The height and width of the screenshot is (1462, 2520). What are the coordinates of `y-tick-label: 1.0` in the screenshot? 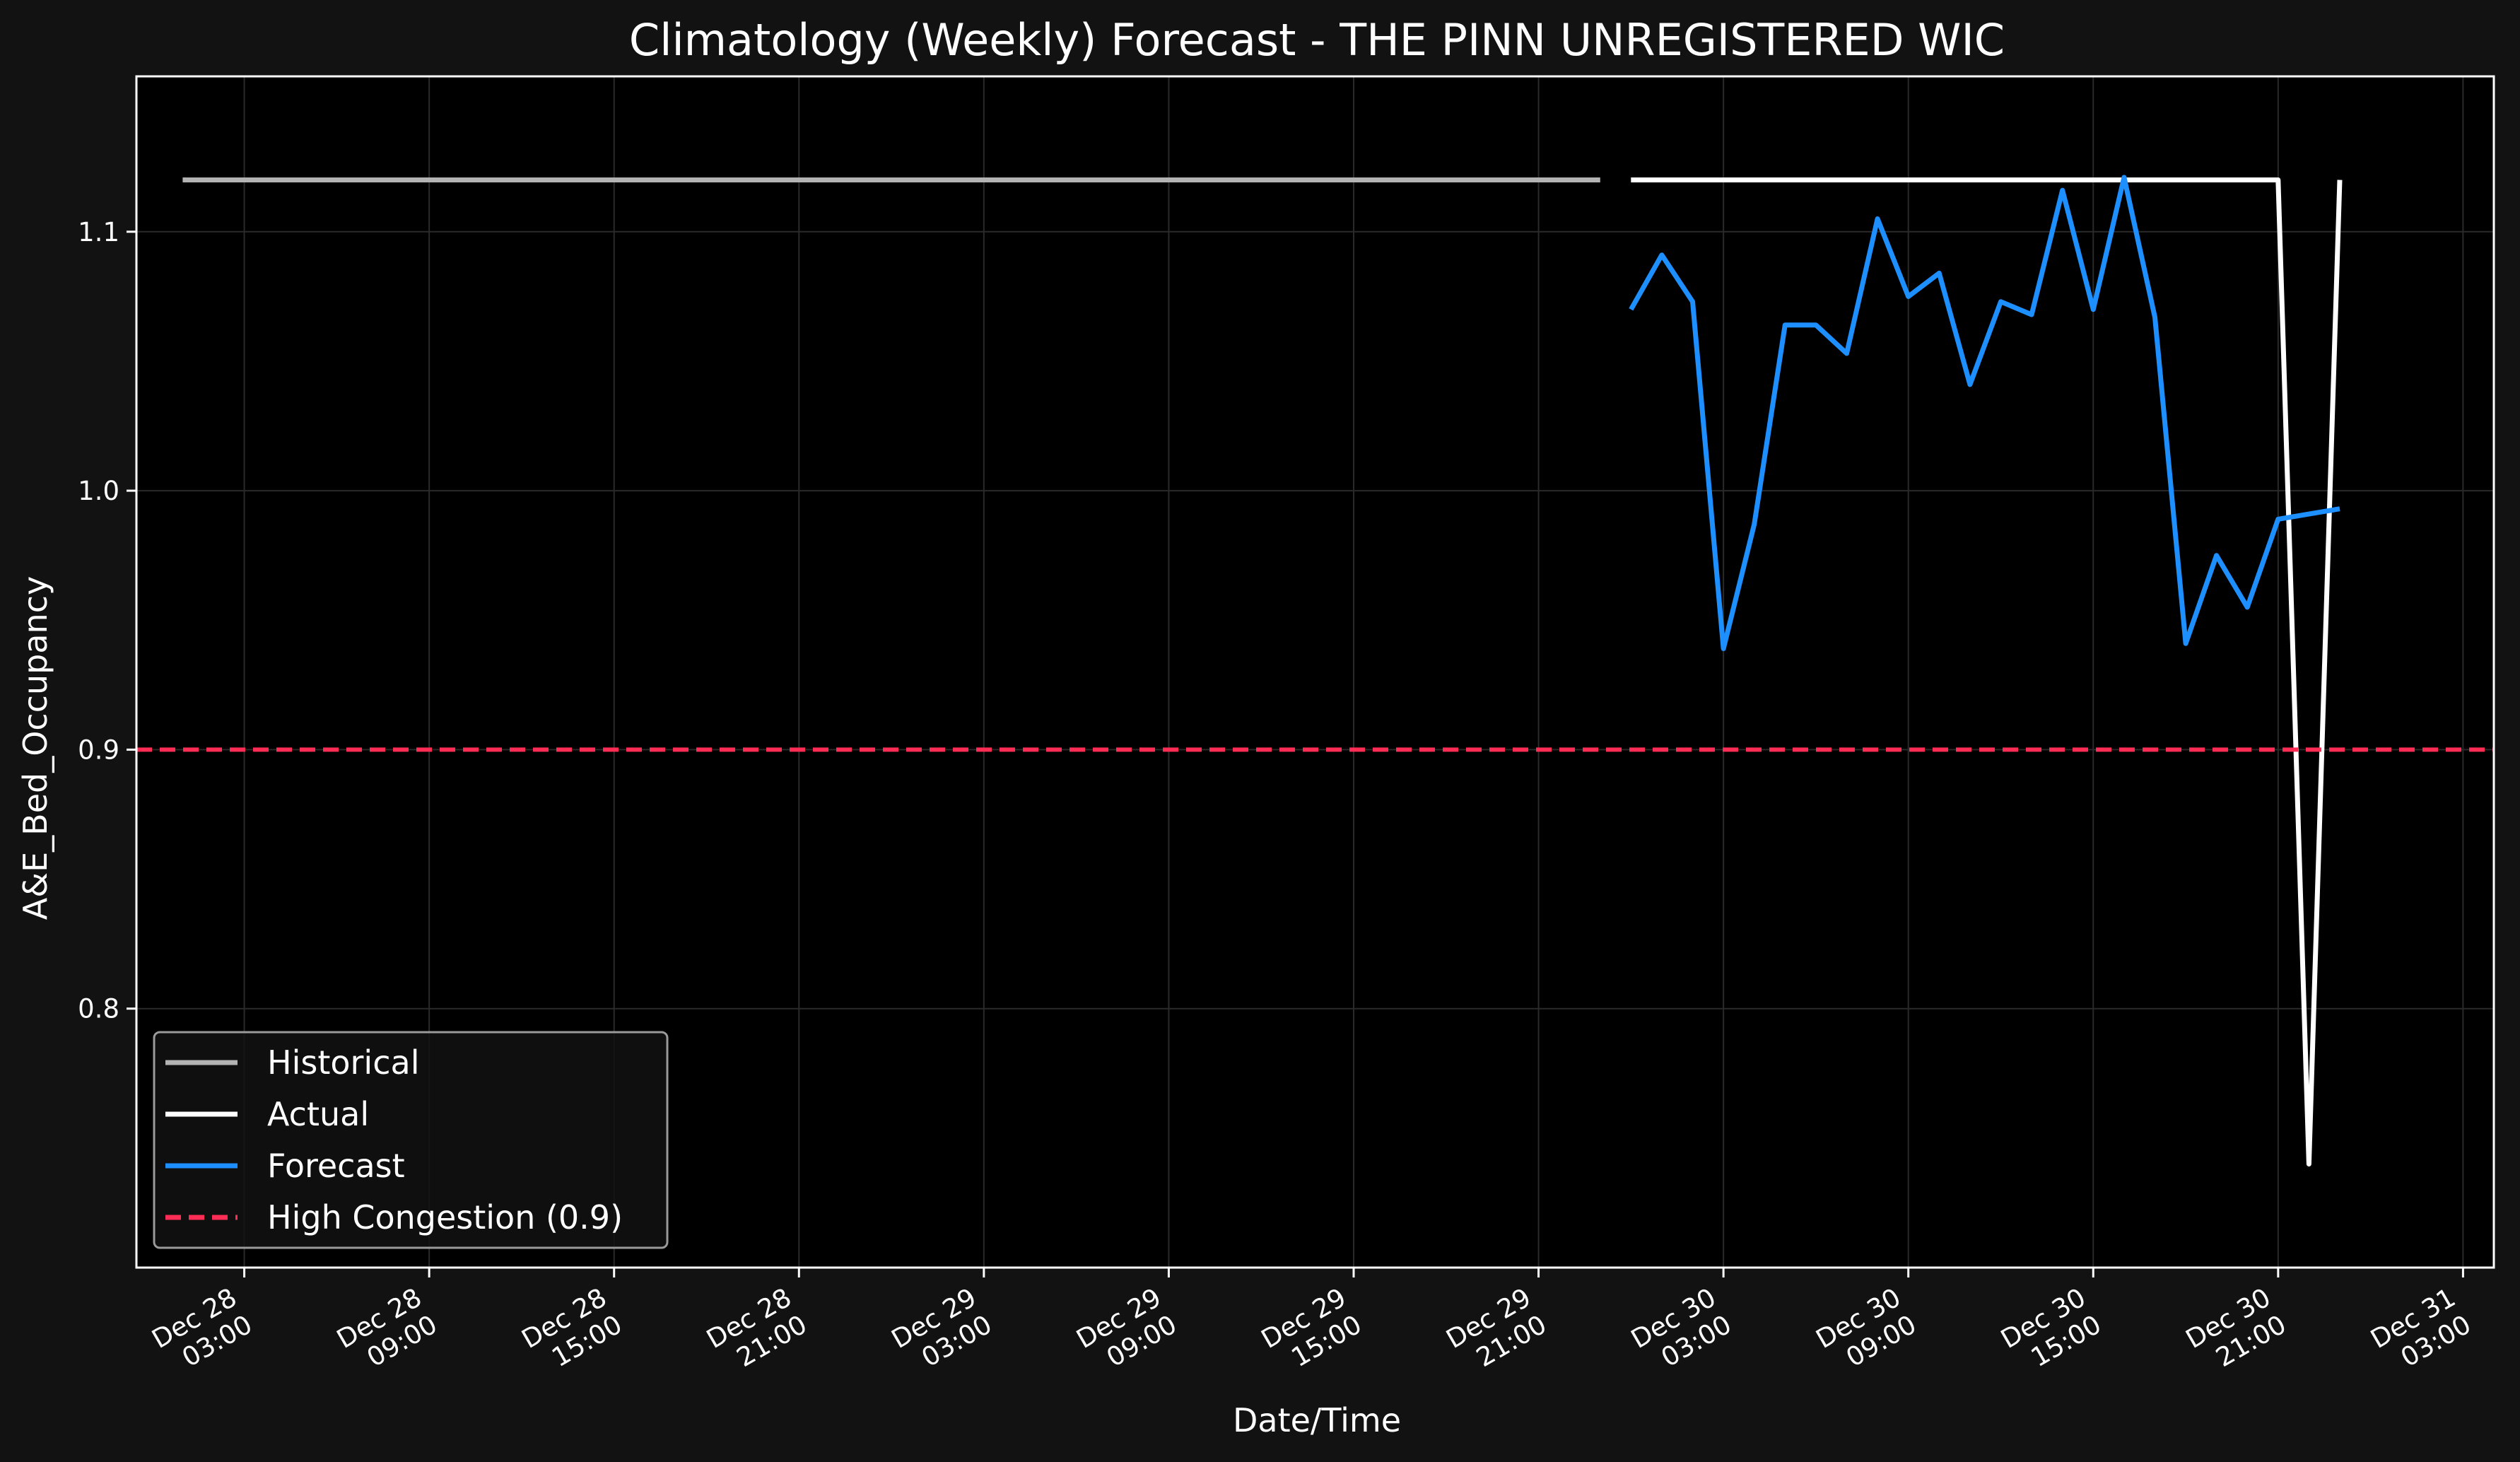 It's located at (99, 491).